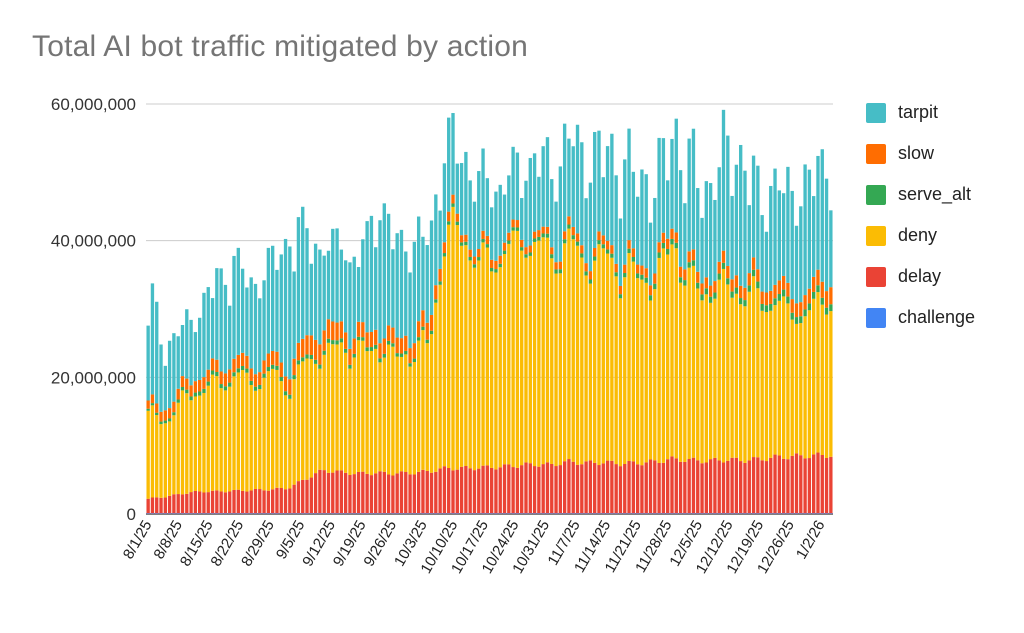 The width and height of the screenshot is (1024, 633). What do you see at coordinates (93, 309) in the screenshot?
I see `y-axis: 0 20,000,000 40,000,000 60,000,000` at bounding box center [93, 309].